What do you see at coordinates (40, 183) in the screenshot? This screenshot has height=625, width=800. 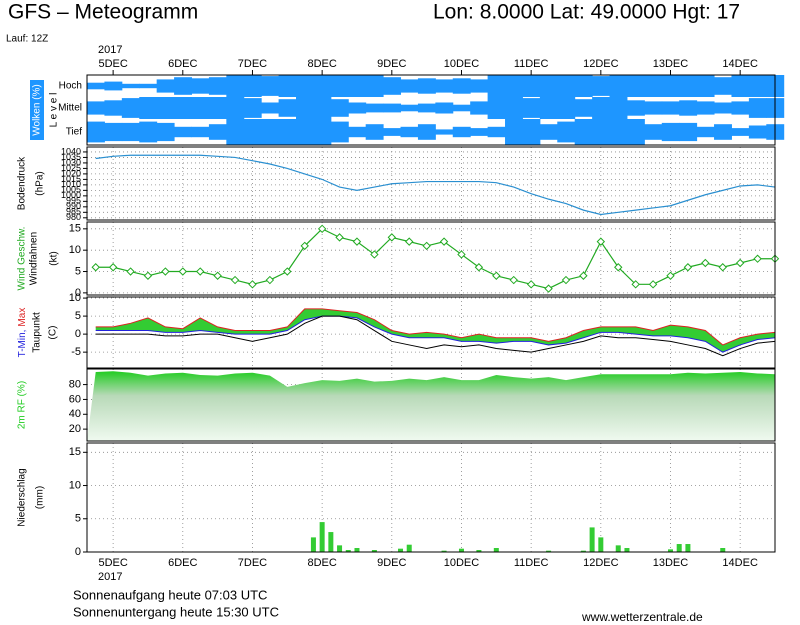 I see `unit-label: (hPa)` at bounding box center [40, 183].